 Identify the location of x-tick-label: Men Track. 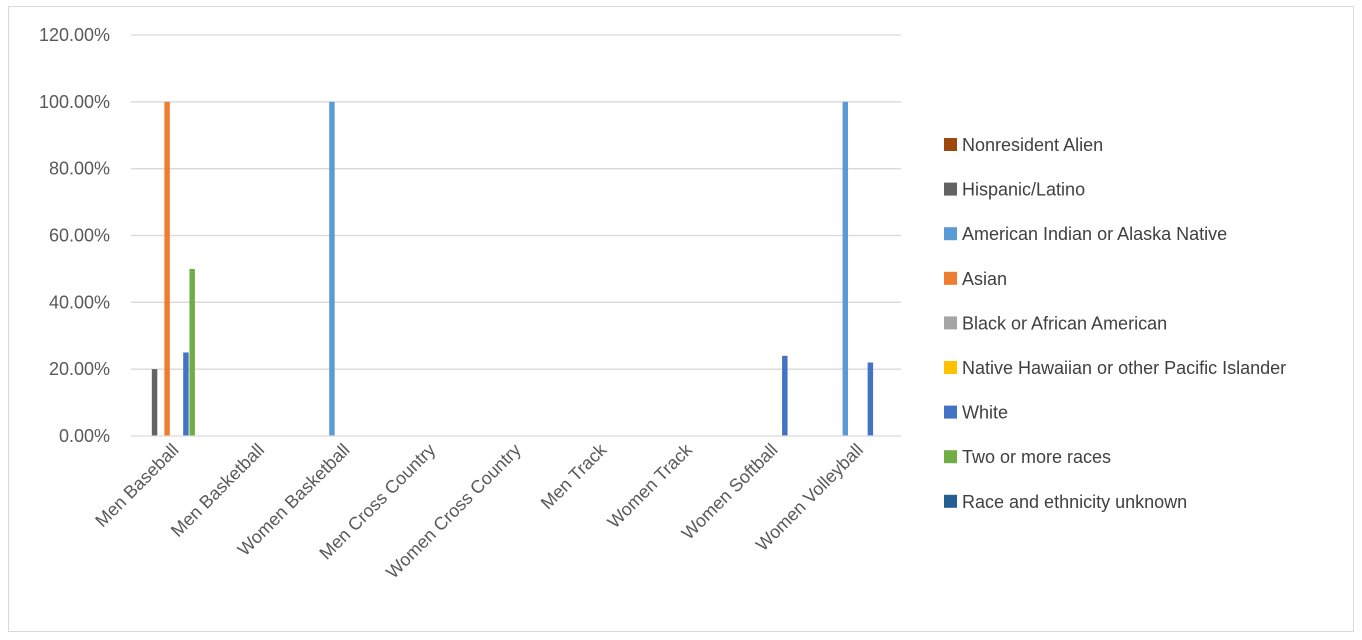
(574, 476).